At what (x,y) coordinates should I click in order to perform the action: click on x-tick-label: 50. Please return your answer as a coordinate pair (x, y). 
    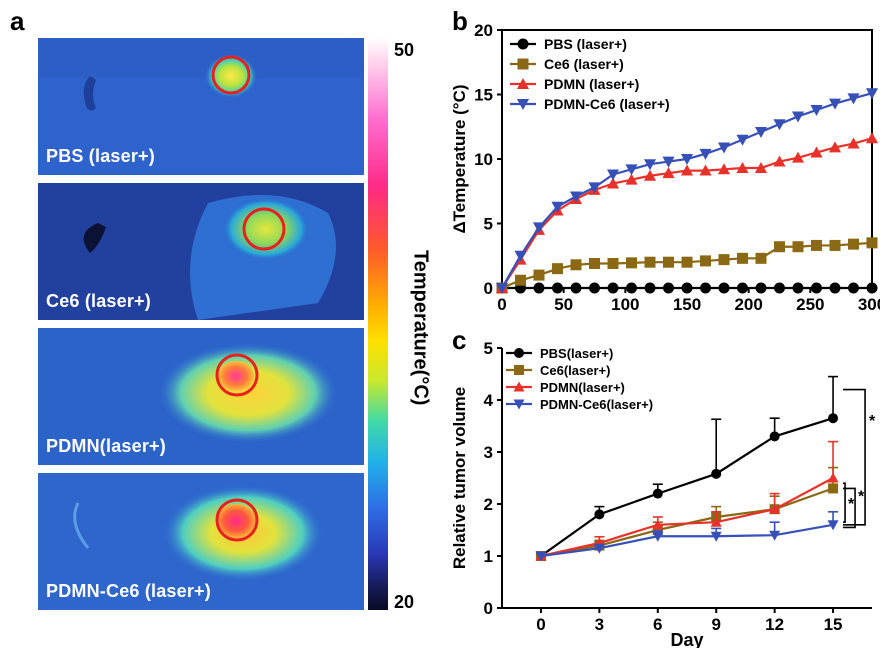
    Looking at the image, I should click on (563, 304).